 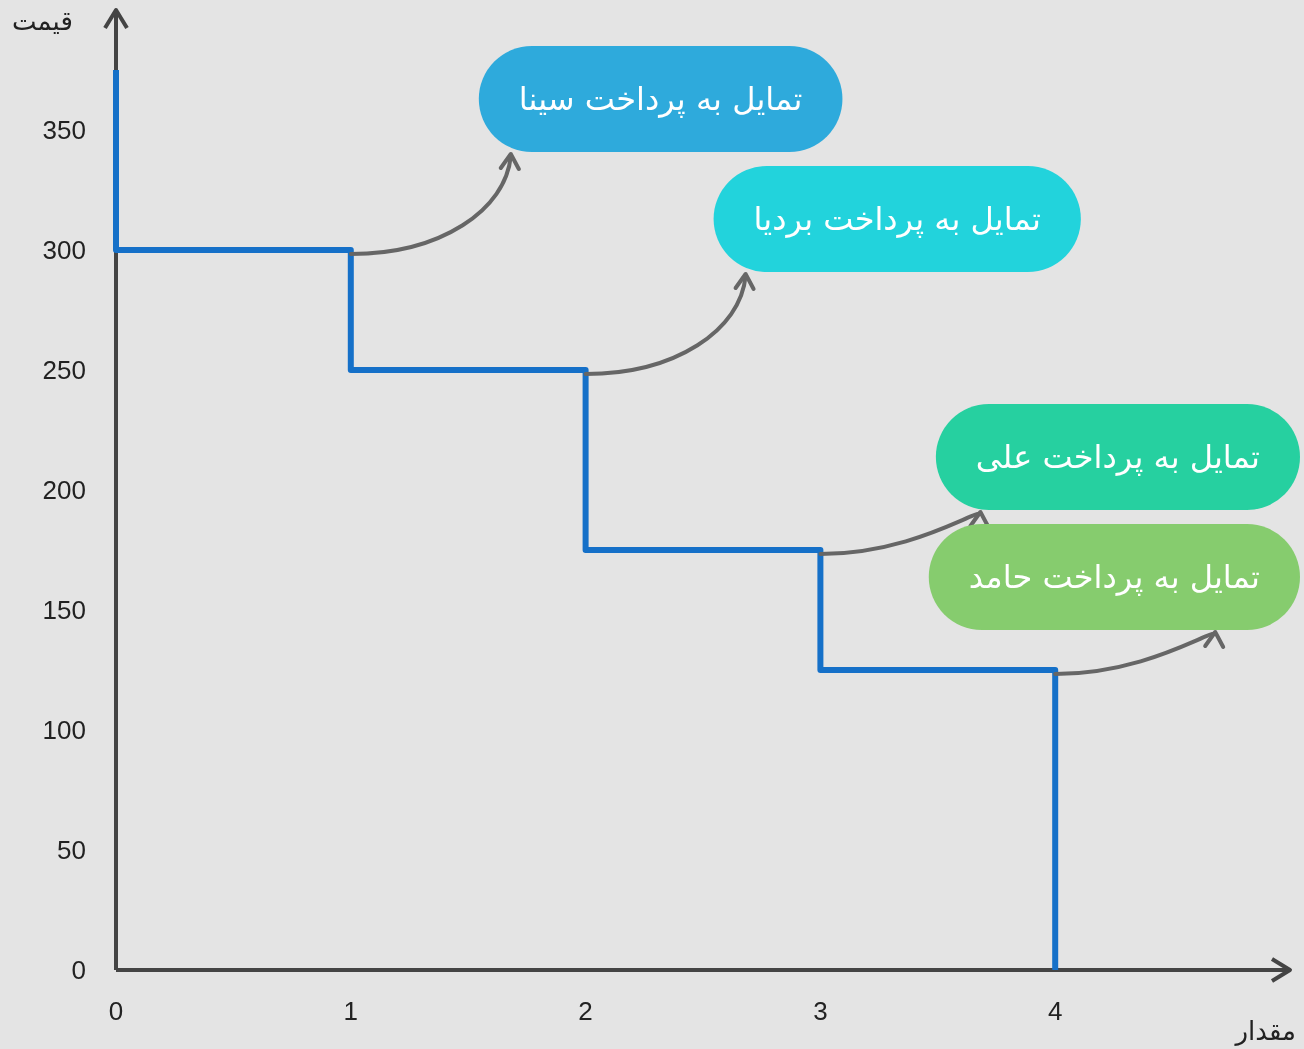 I want to click on y-axis-title: قیمت, so click(x=42, y=21).